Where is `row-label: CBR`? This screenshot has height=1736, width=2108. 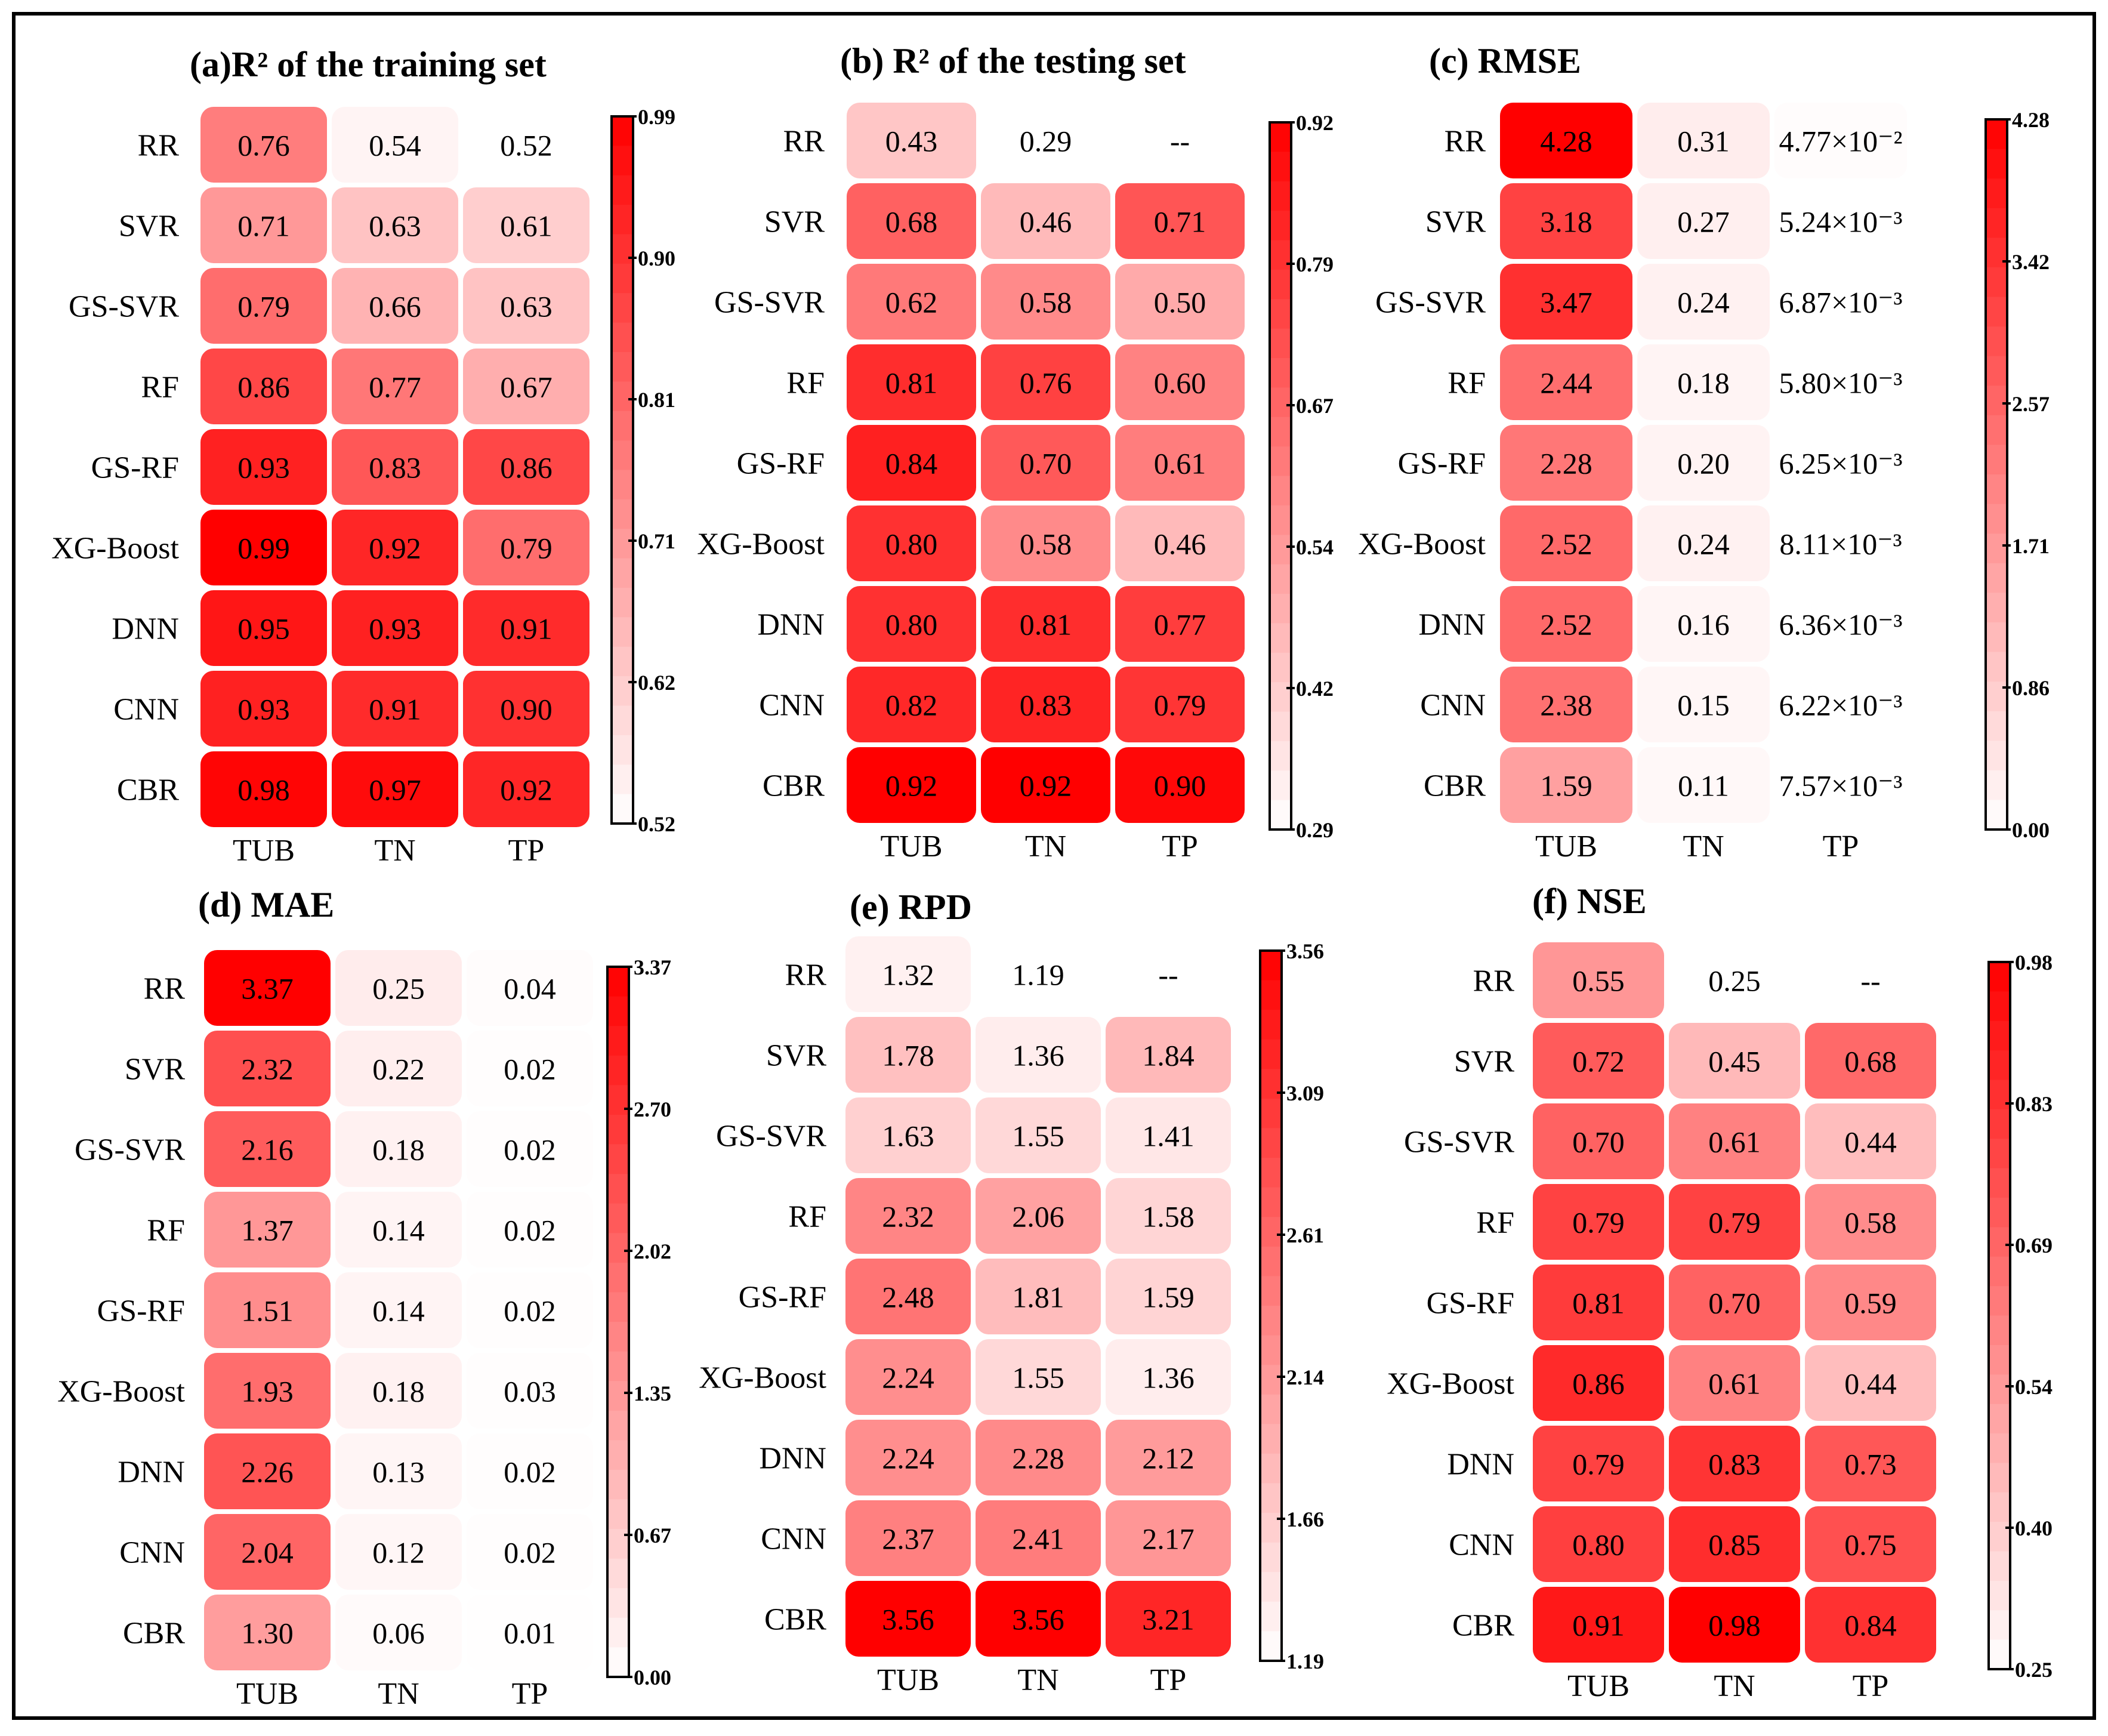 row-label: CBR is located at coordinates (1483, 1626).